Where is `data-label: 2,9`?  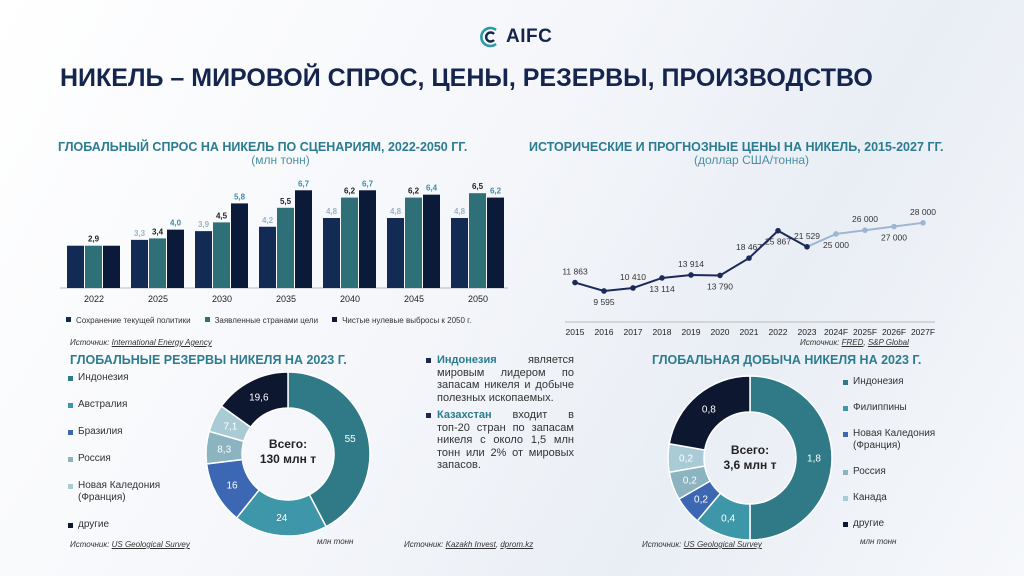
data-label: 2,9 is located at coordinates (94, 239).